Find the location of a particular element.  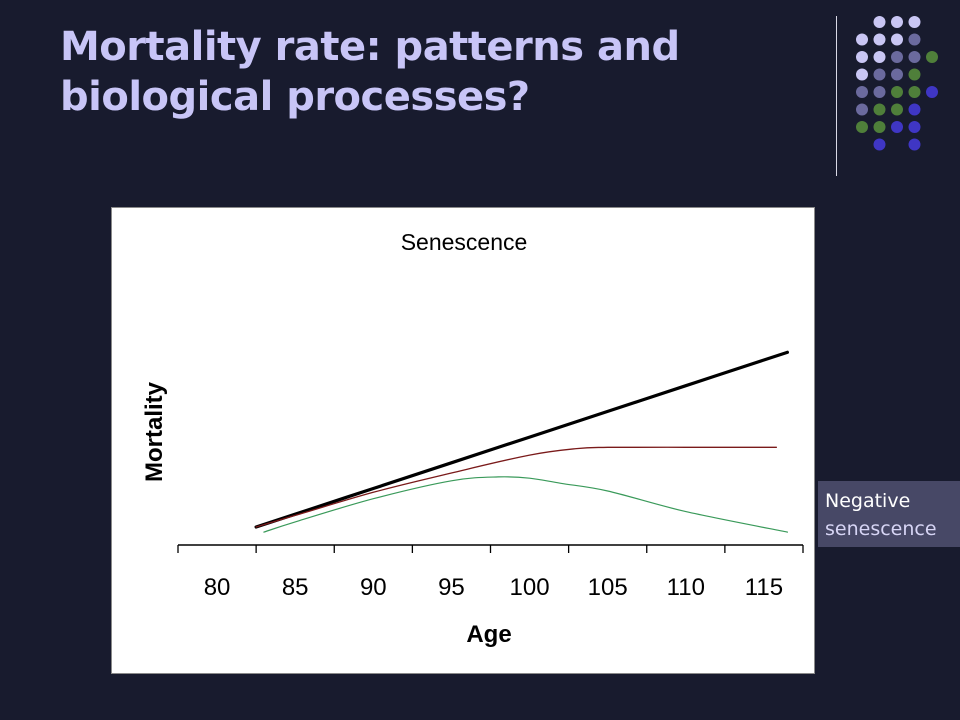

x-tick-label-105: 105 is located at coordinates (608, 587).